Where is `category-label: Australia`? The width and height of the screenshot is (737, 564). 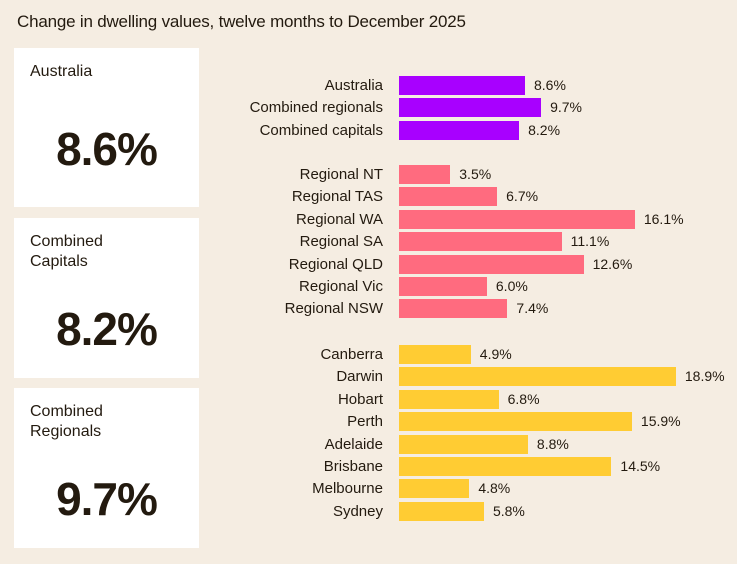 category-label: Australia is located at coordinates (353, 85).